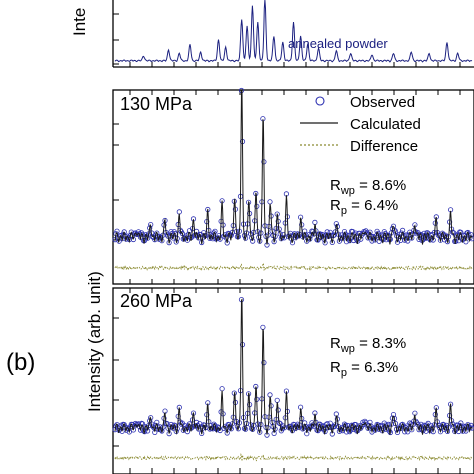  I want to click on rp-260: Rp = 6.3%, so click(364, 369).